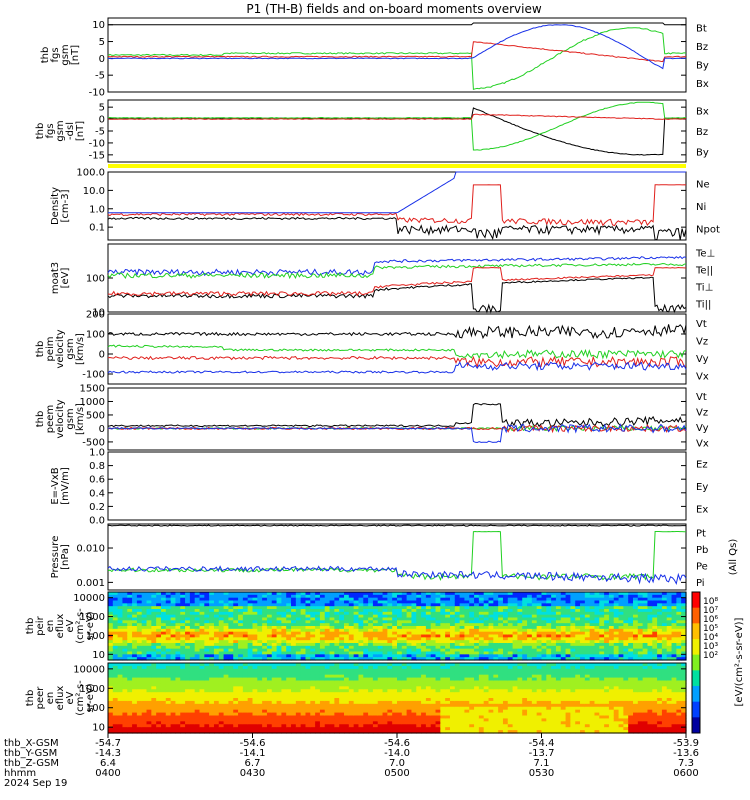  I want to click on legend-Bx: Bx, so click(702, 84).